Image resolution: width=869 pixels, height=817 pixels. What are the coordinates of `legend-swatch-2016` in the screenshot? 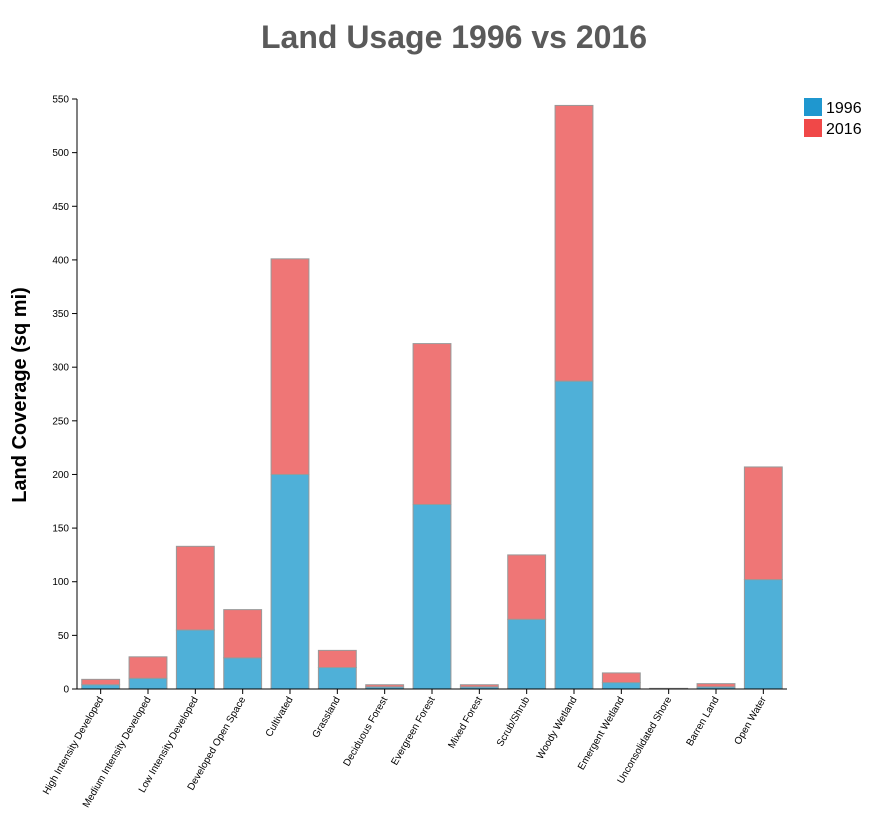 It's located at (813, 128).